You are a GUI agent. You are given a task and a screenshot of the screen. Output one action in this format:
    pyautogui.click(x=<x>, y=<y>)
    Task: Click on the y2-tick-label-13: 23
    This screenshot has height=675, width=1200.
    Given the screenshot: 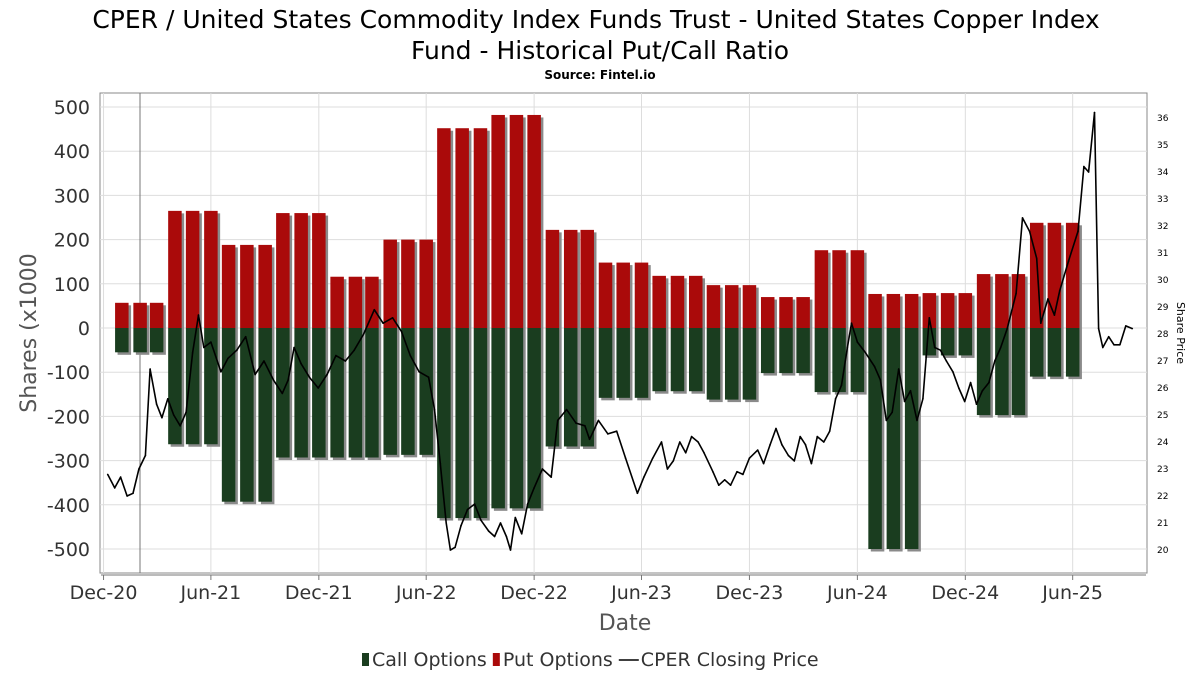 What is the action you would take?
    pyautogui.click(x=1162, y=470)
    